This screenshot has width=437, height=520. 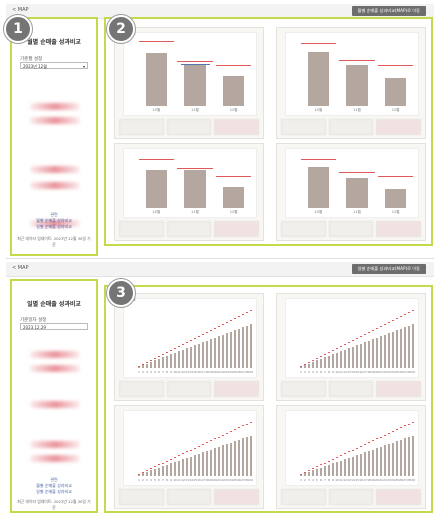 What do you see at coordinates (167, 480) in the screenshot?
I see `x-tick-label: 8` at bounding box center [167, 480].